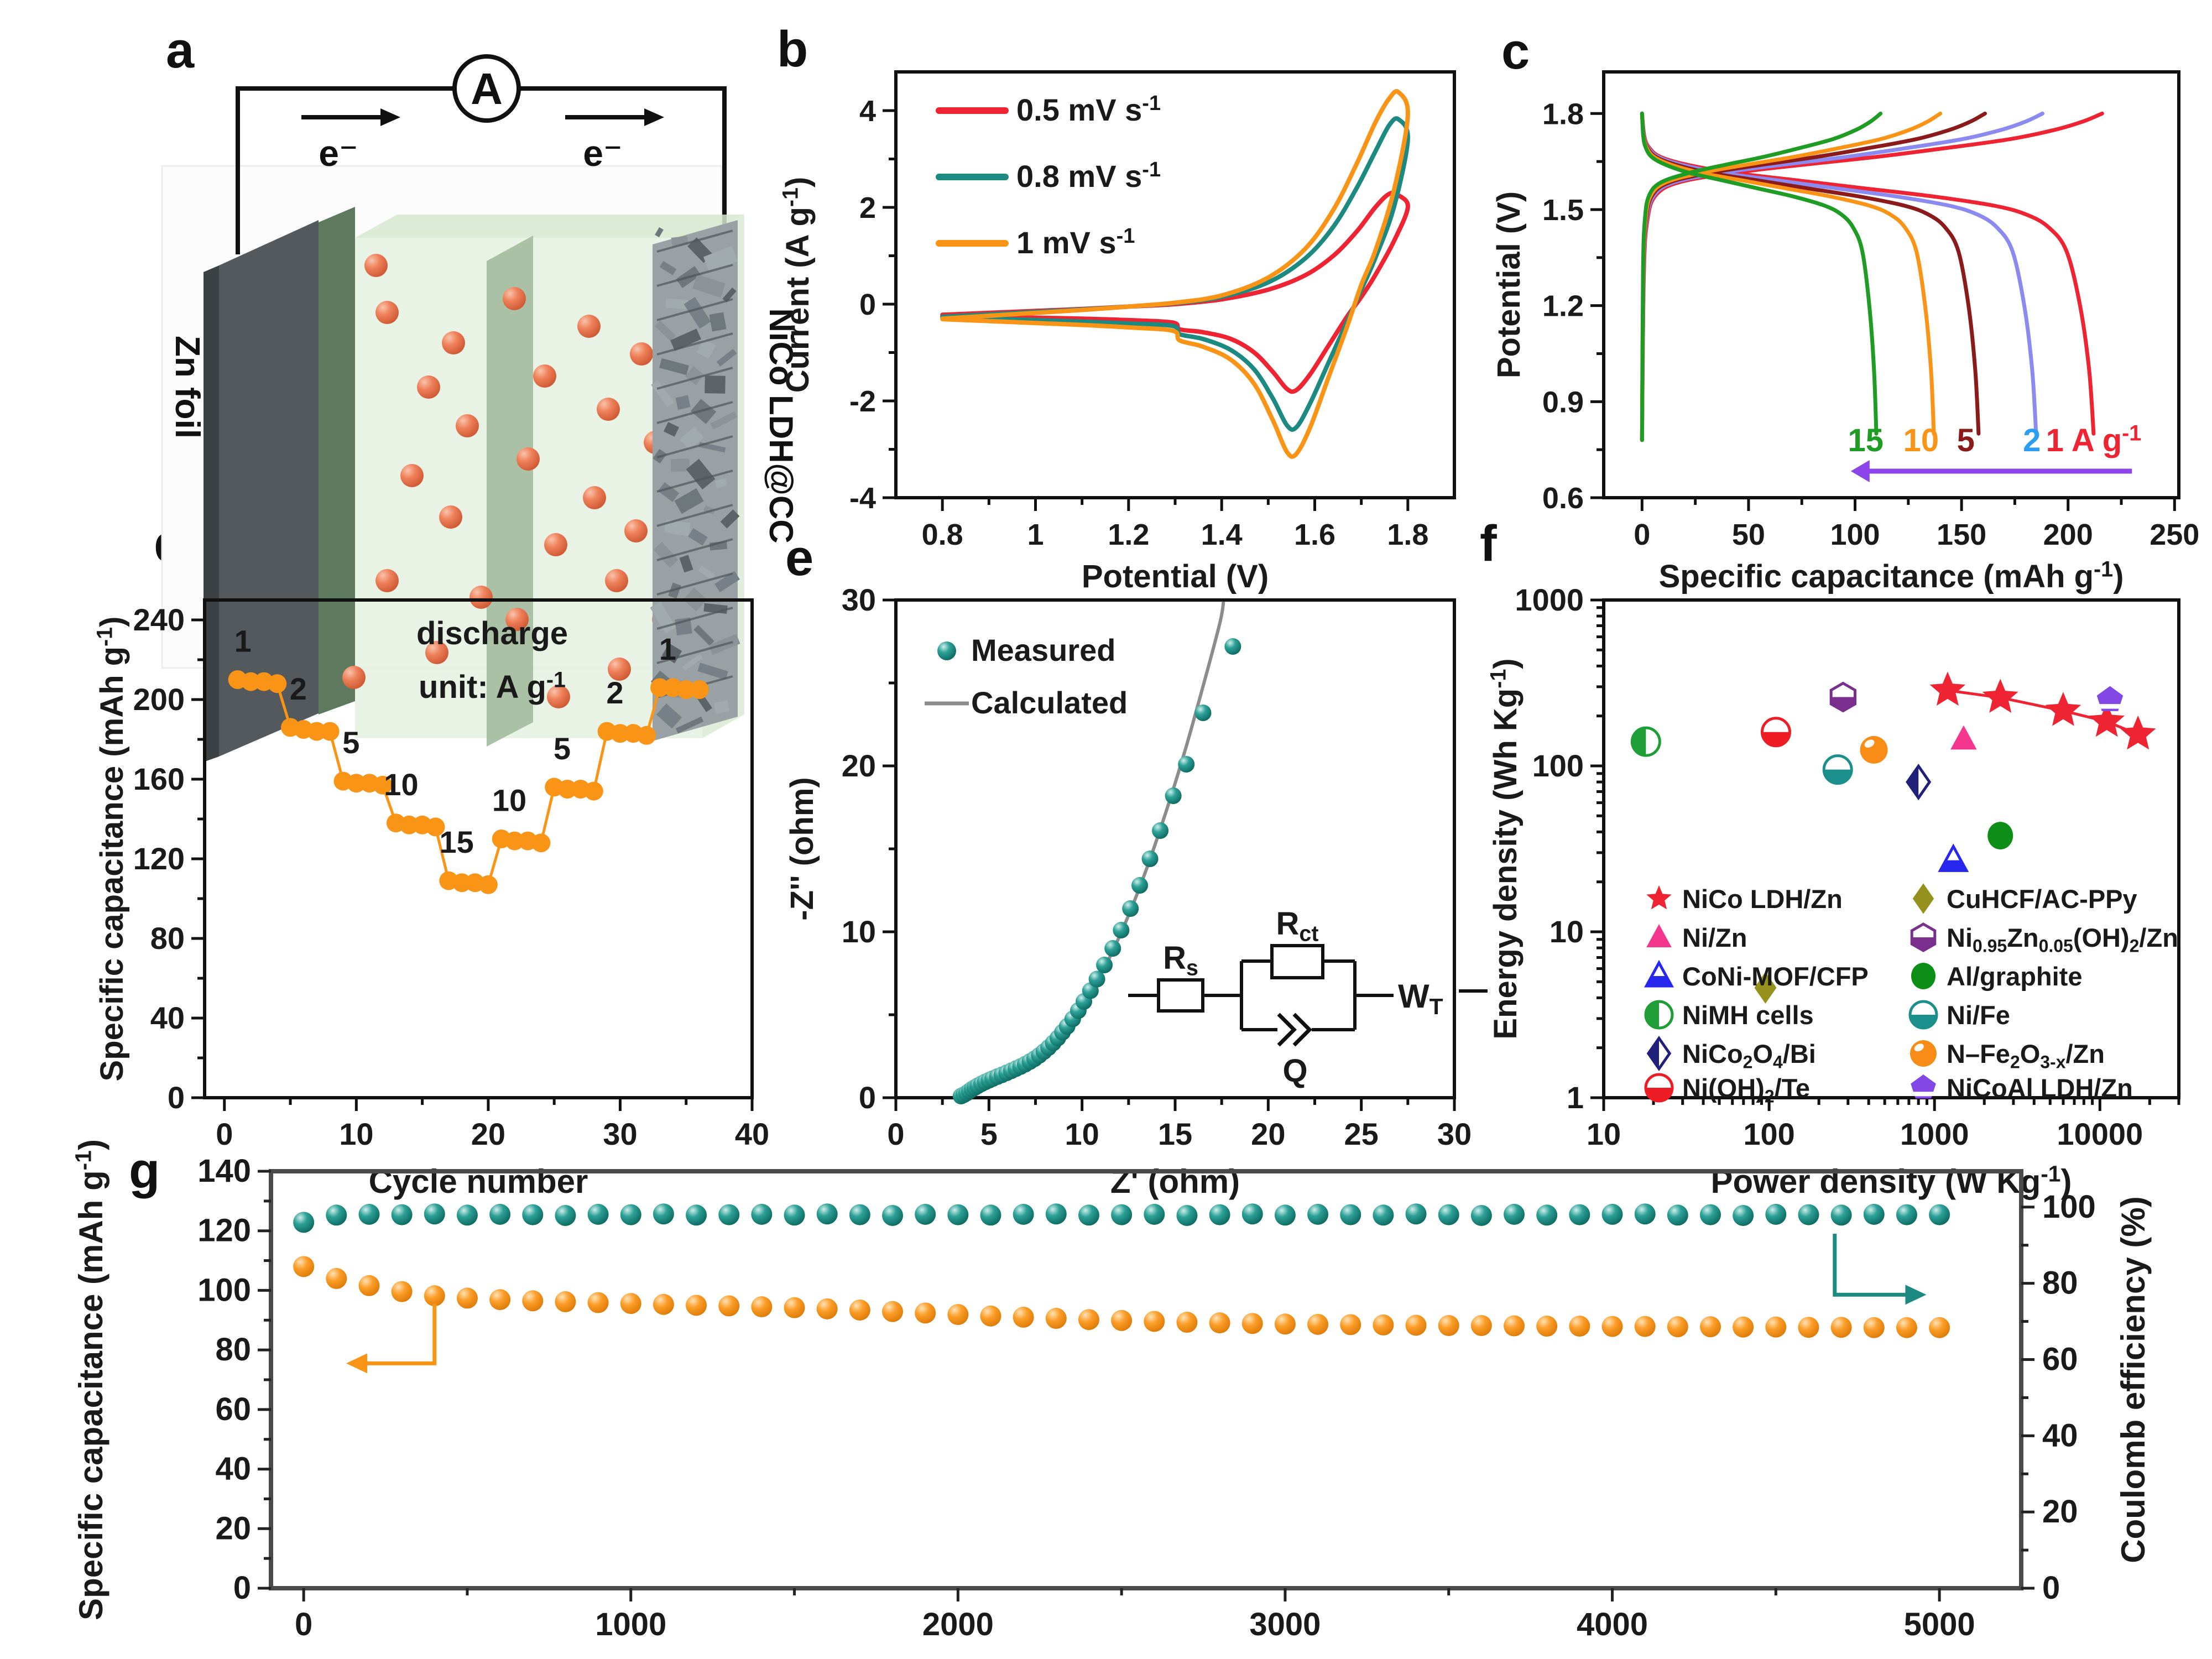 The image size is (2212, 1659). What do you see at coordinates (243, 641) in the screenshot?
I see `step-label: 1` at bounding box center [243, 641].